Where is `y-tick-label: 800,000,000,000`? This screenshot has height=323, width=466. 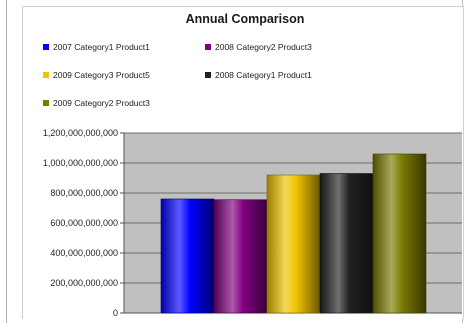
y-tick-label: 800,000,000,000 is located at coordinates (84, 193).